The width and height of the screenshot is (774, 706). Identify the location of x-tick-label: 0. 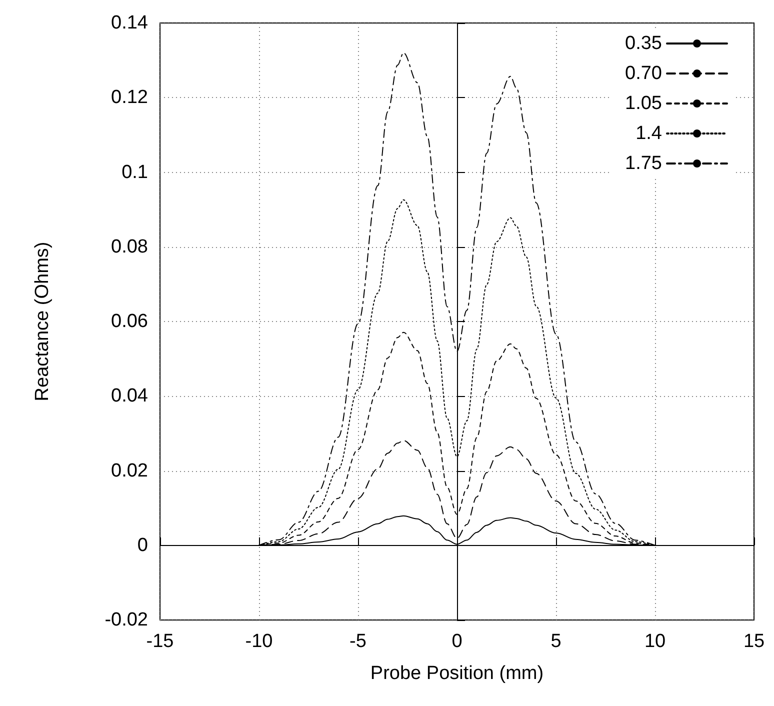
(457, 641).